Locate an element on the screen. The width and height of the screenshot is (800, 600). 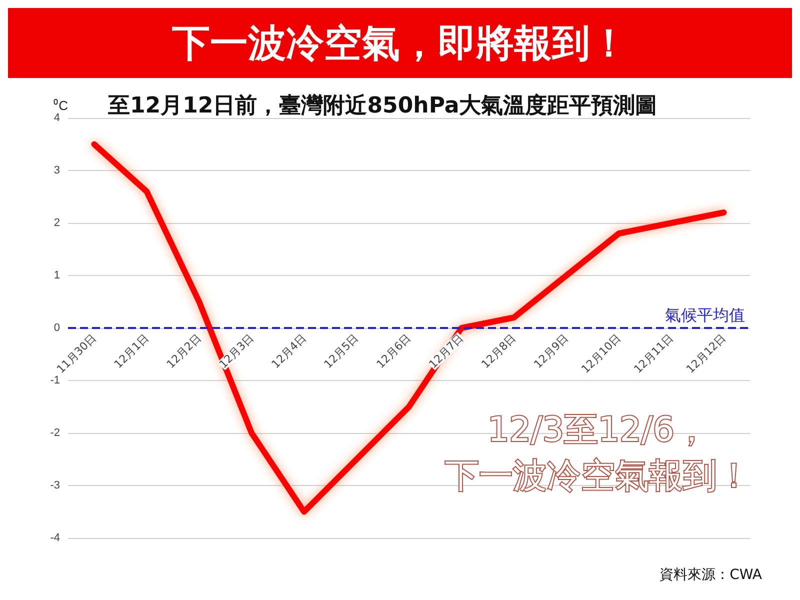
y-axis-title: ⁰C is located at coordinates (61, 105).